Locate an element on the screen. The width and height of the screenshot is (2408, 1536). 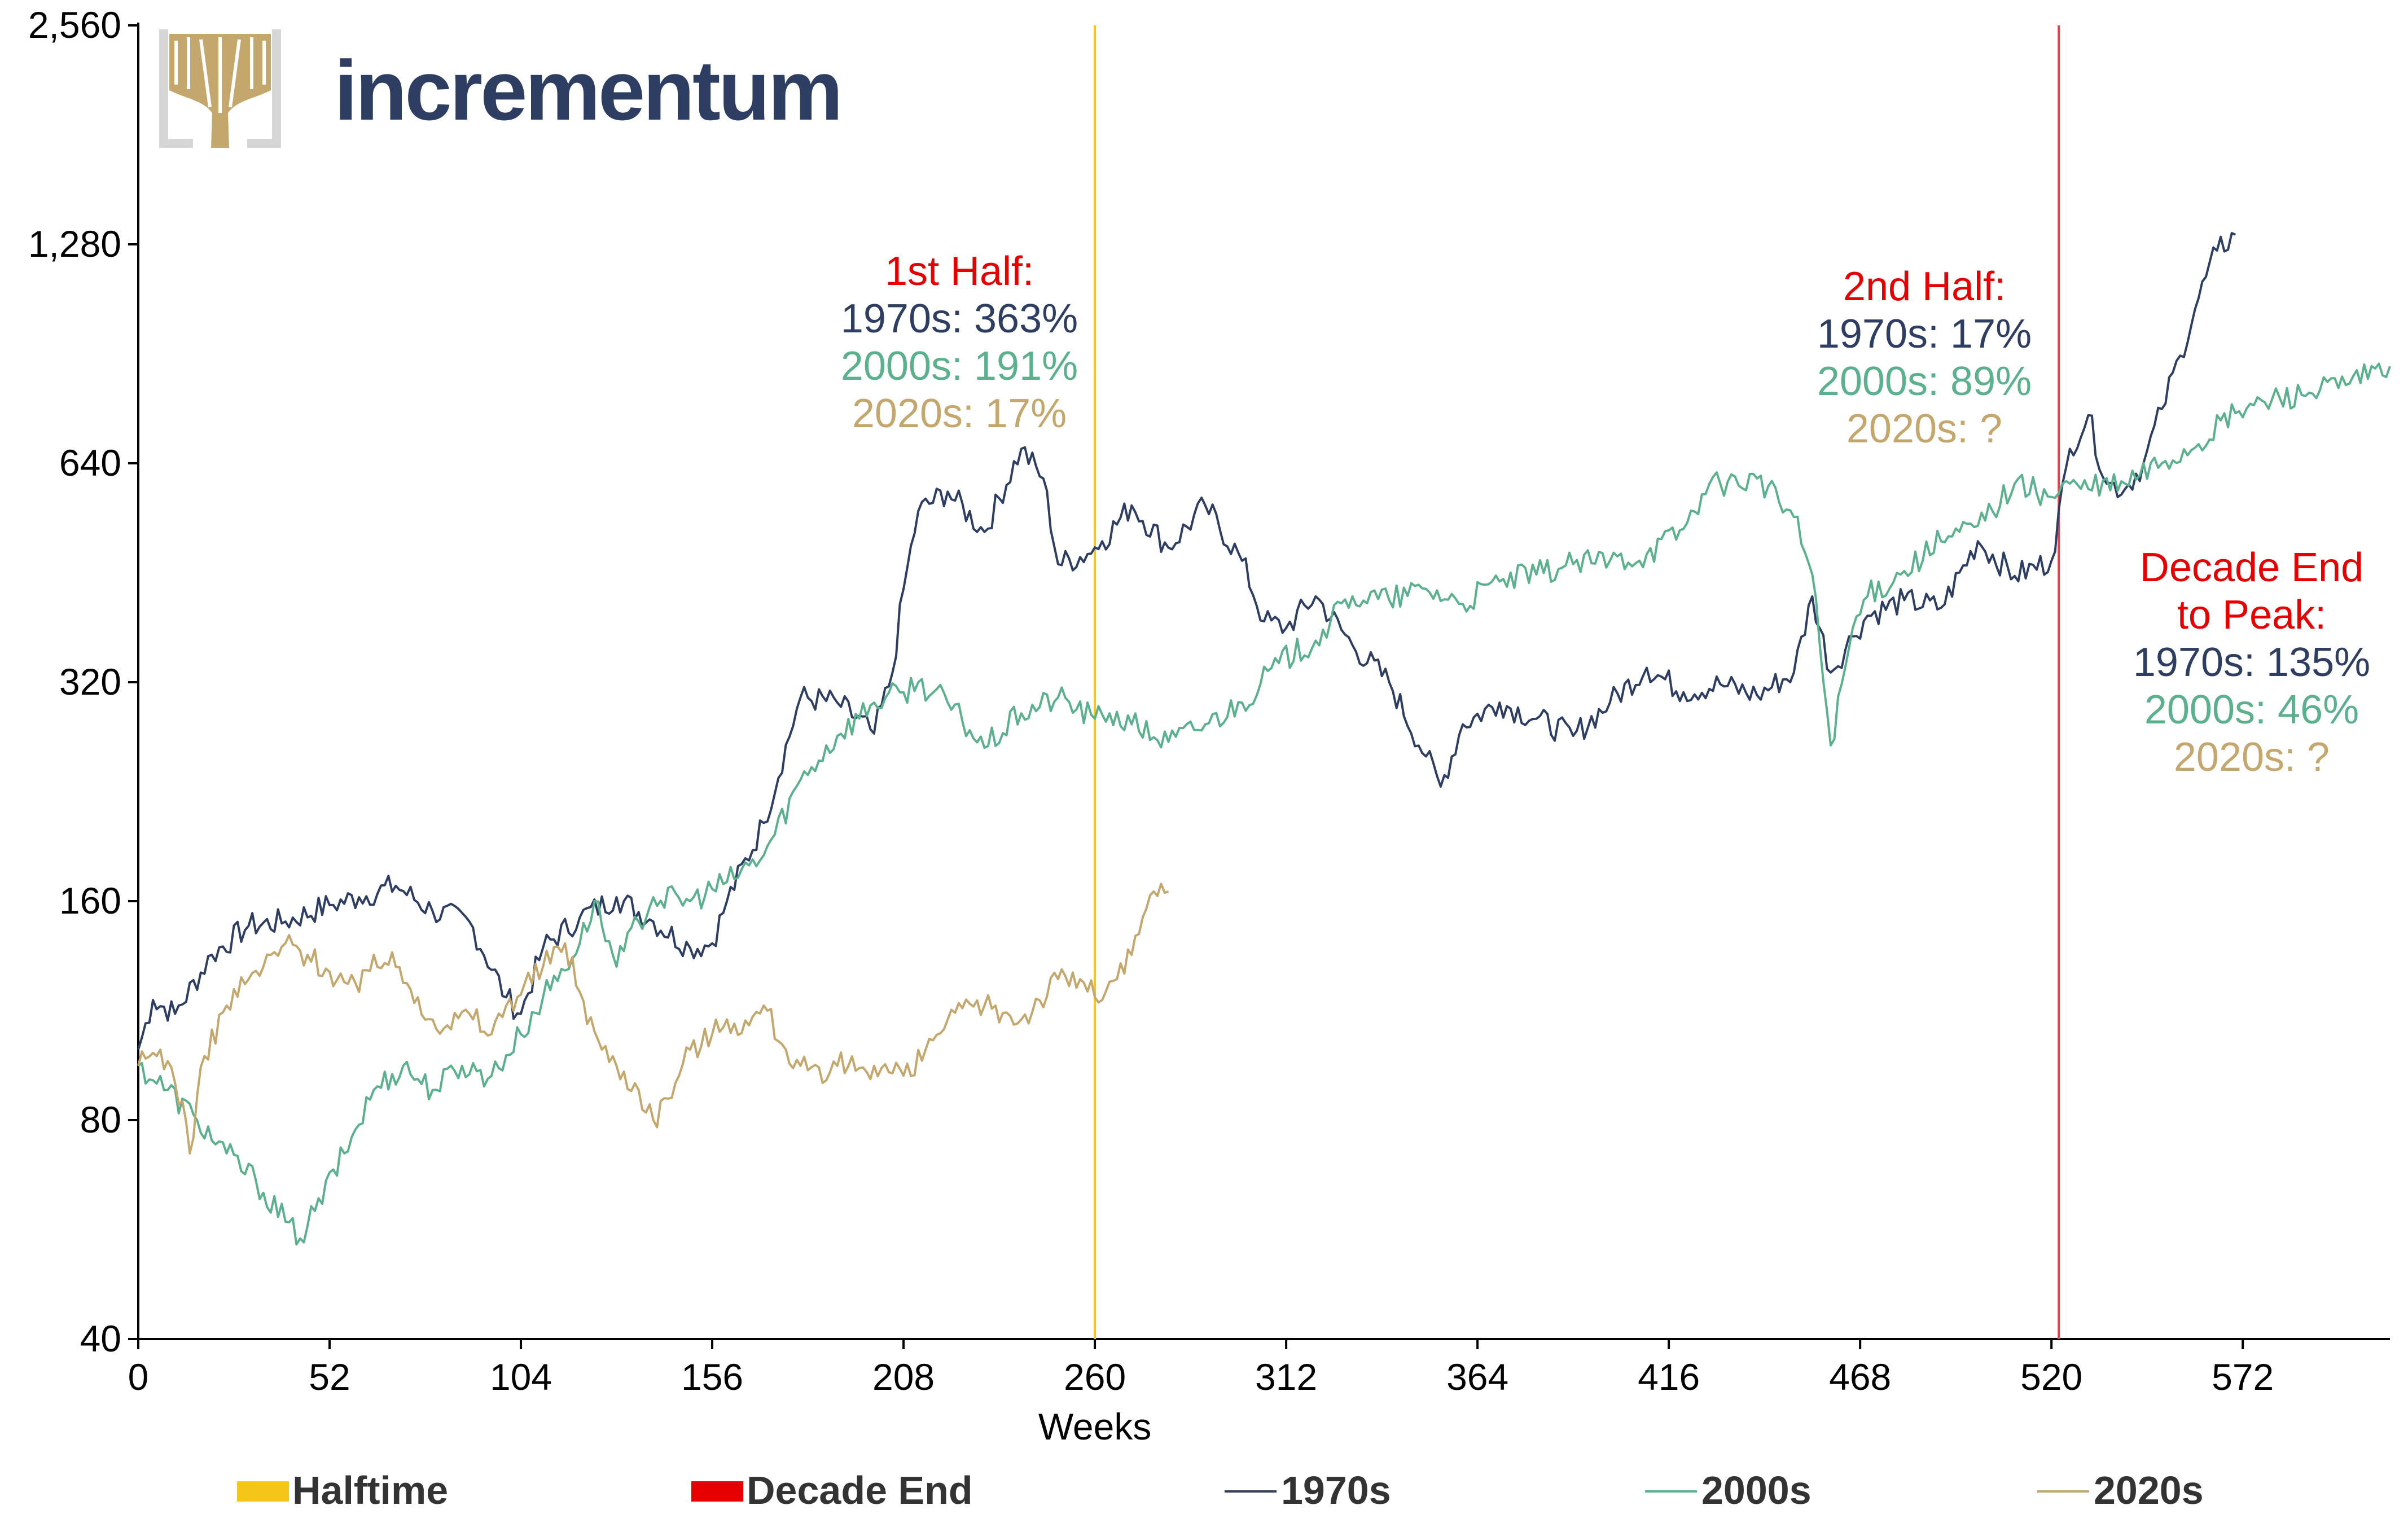
annotation-second-half-line: 2020s: ? is located at coordinates (1924, 429).